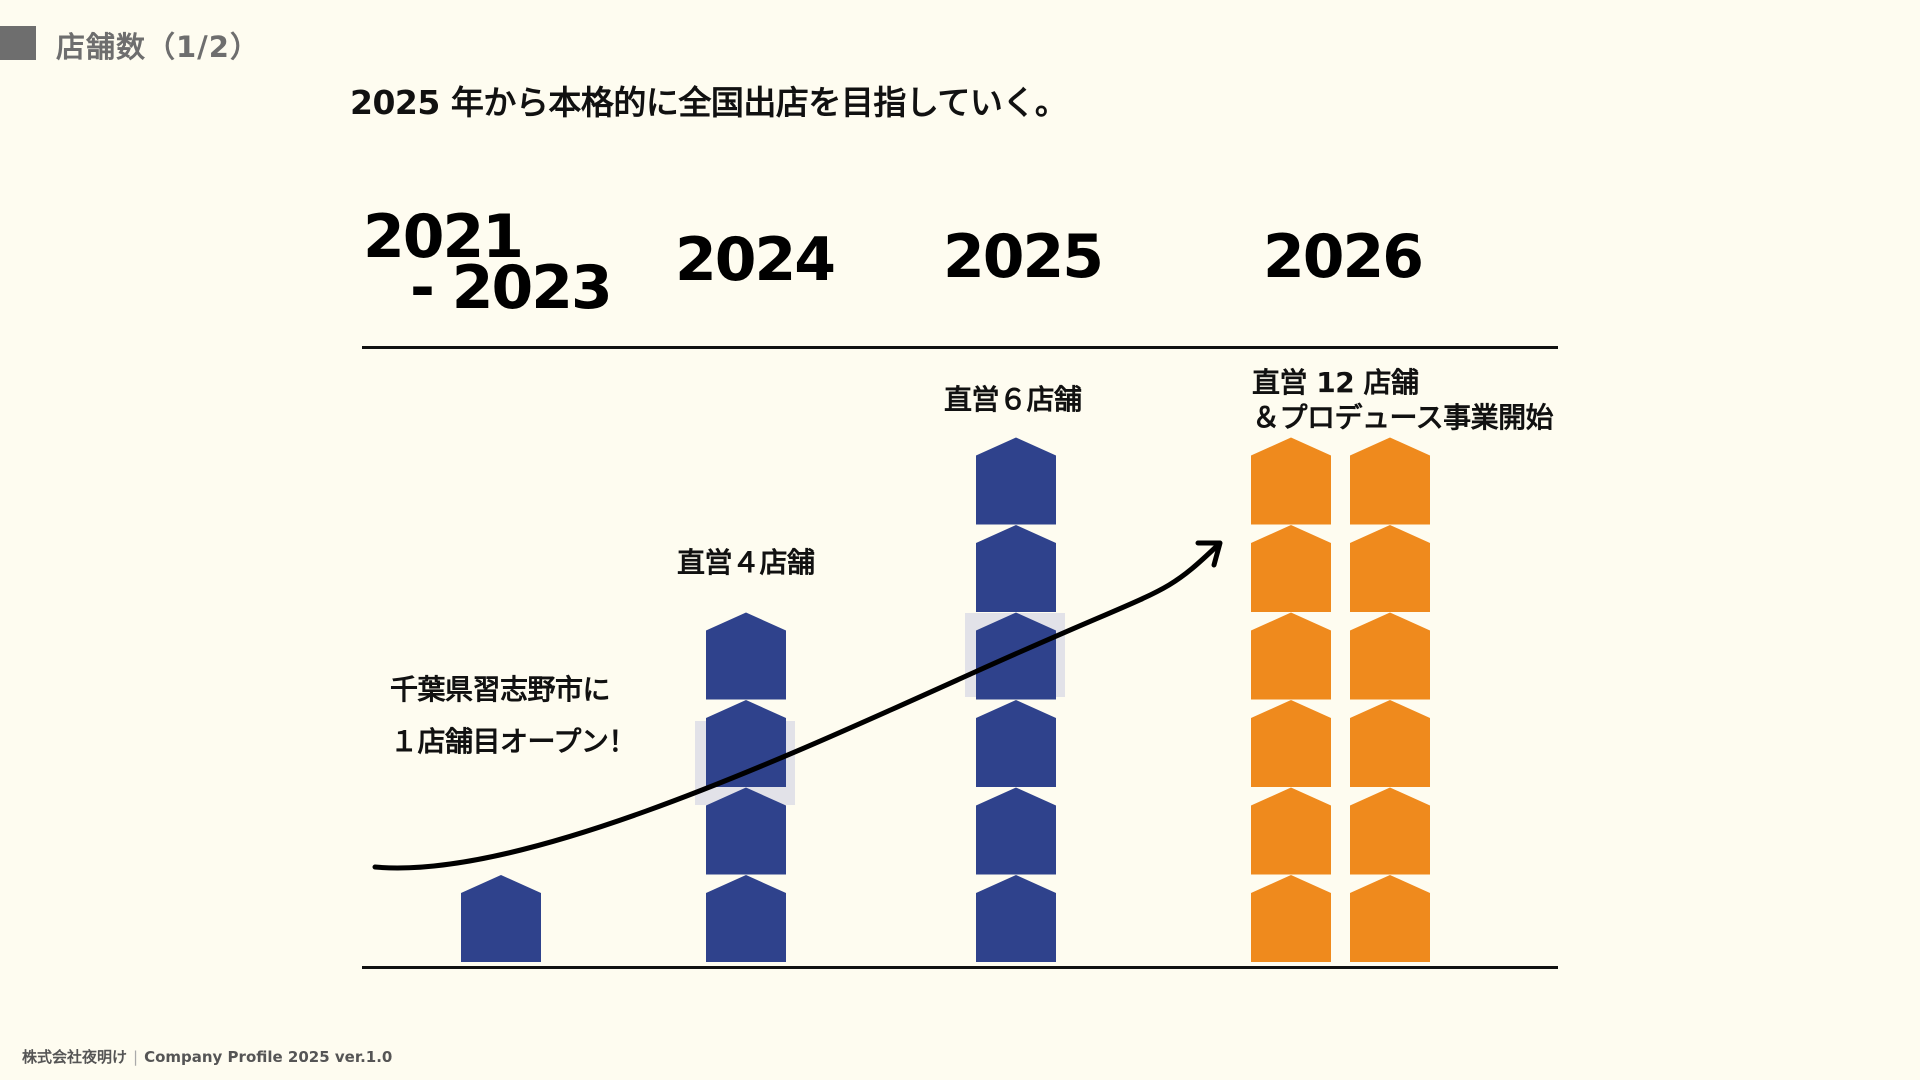 The image size is (1920, 1080). I want to click on year-label-2026: 2026, so click(1343, 257).